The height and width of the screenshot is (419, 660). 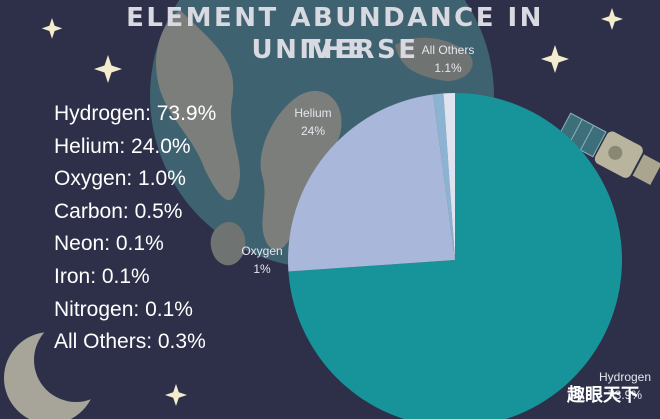 What do you see at coordinates (371, 183) in the screenshot?
I see `pie-slice-helium` at bounding box center [371, 183].